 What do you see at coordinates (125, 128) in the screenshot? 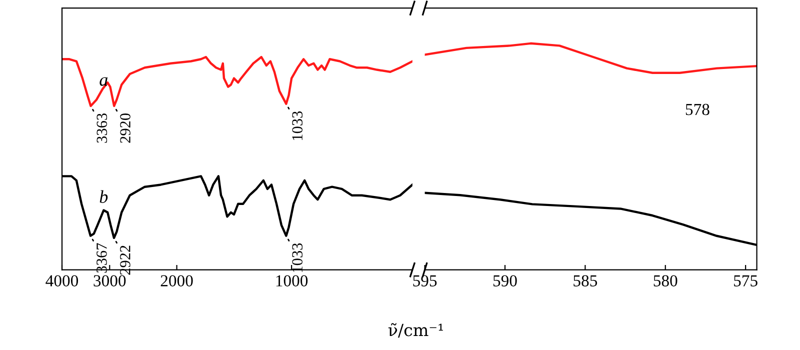
I see `annotation: 2920` at bounding box center [125, 128].